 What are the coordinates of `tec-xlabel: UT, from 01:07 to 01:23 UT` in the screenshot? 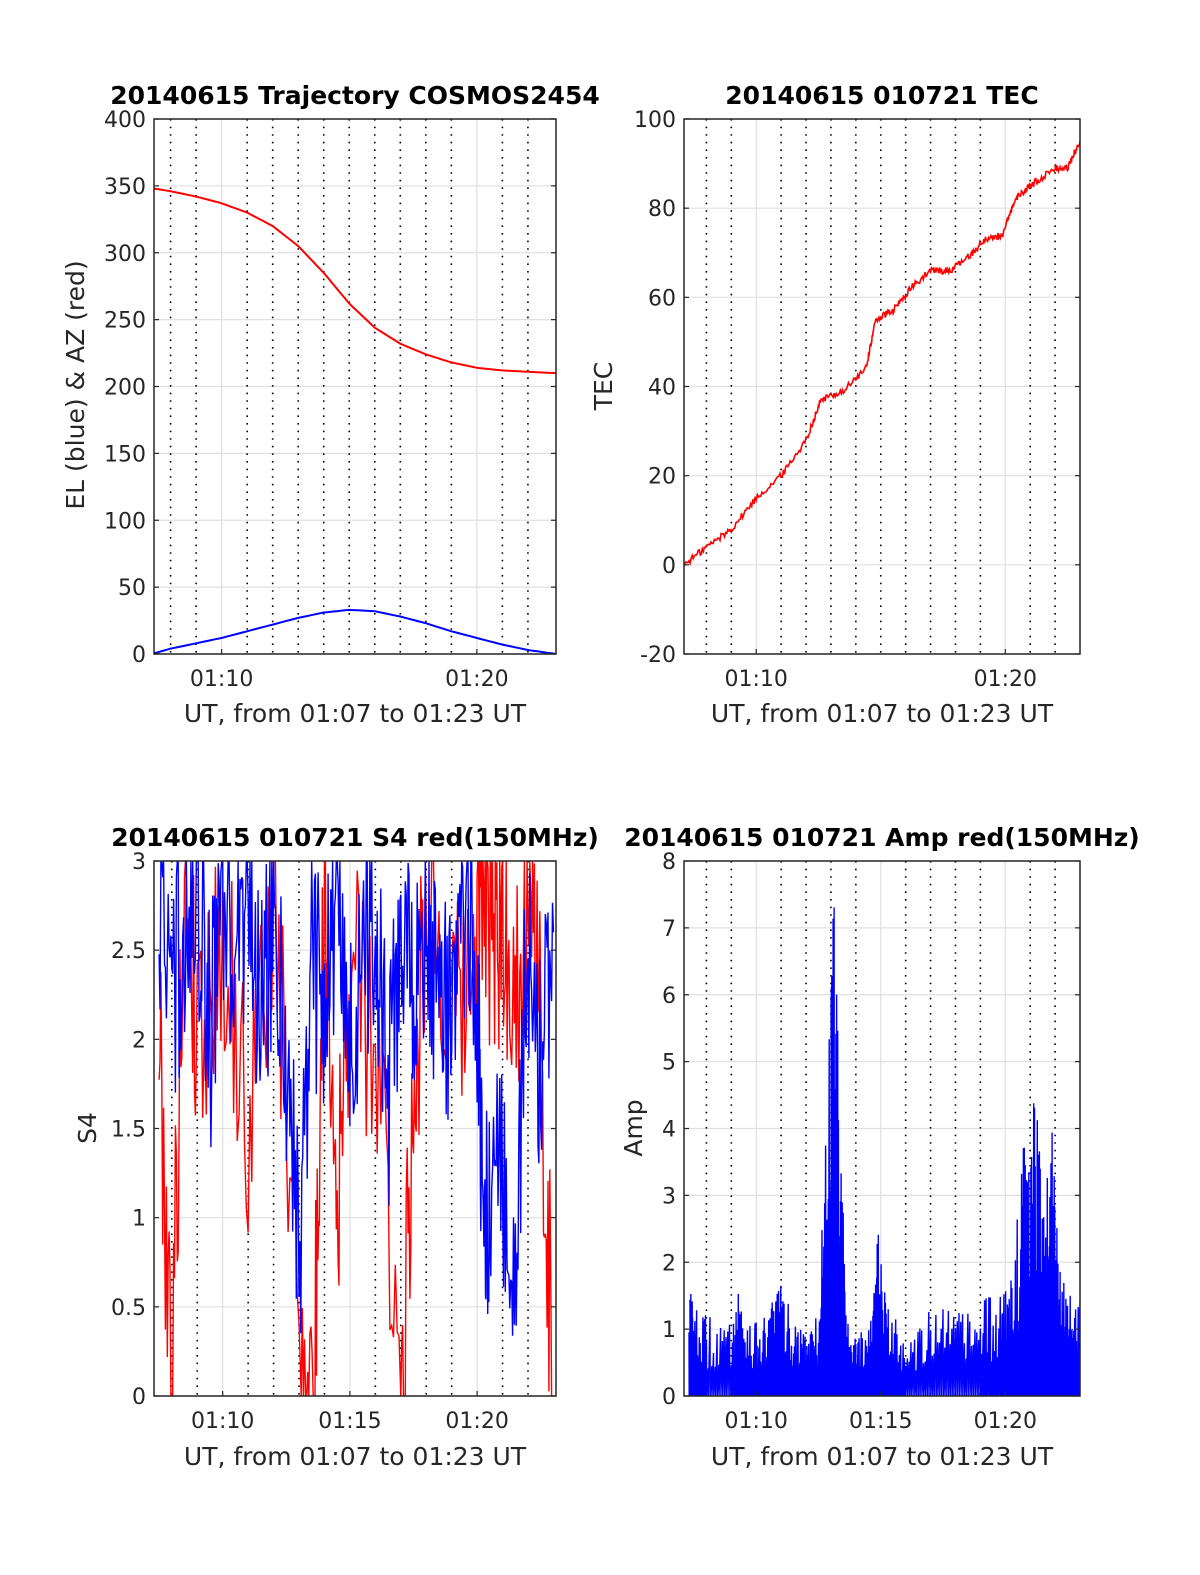 It's located at (882, 713).